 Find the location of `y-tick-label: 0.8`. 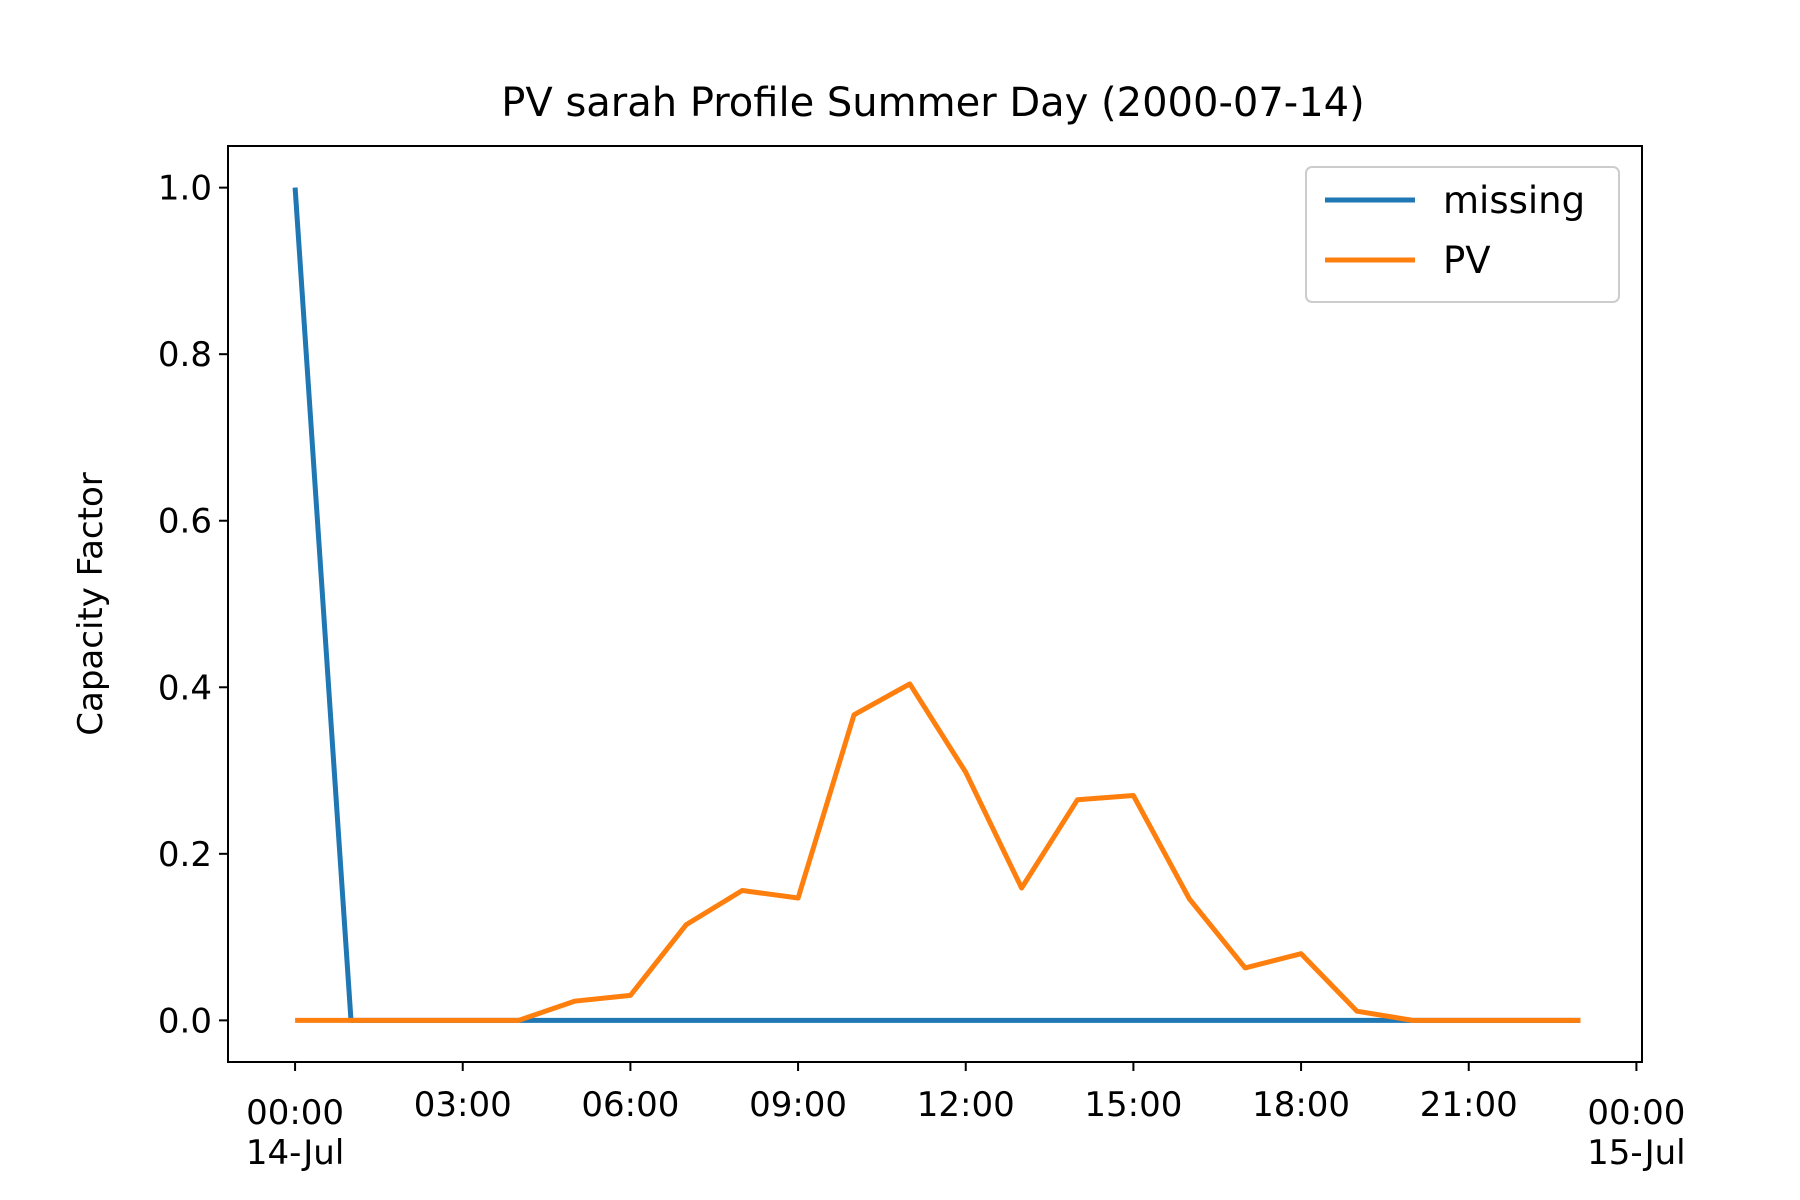

y-tick-label: 0.8 is located at coordinates (185, 355).